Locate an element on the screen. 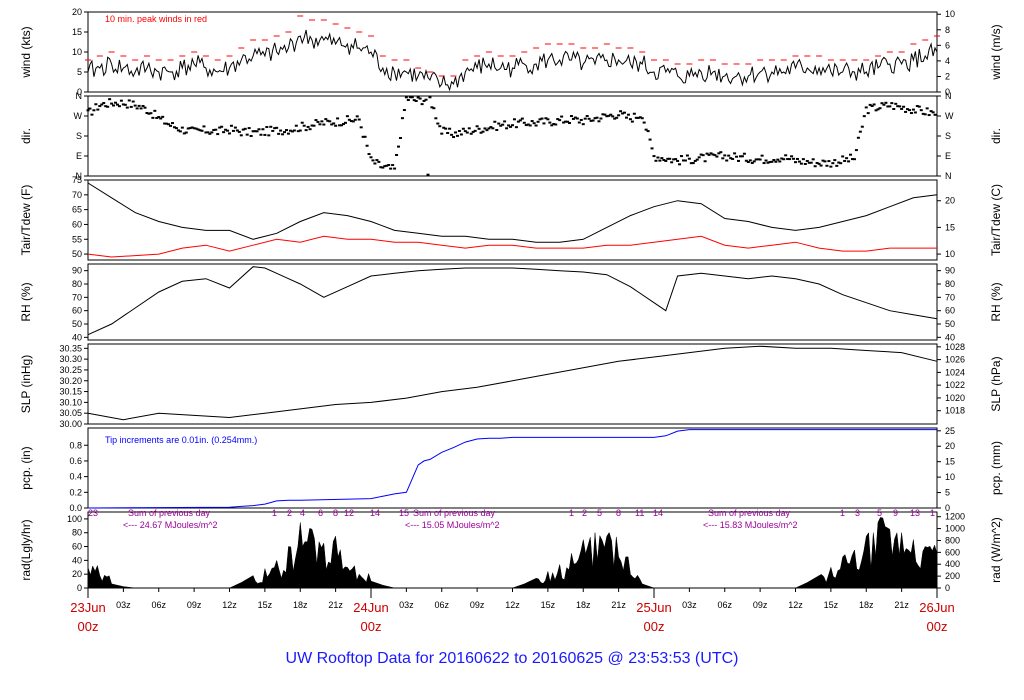  left-tick-label-rad: 80 is located at coordinates (77, 533).